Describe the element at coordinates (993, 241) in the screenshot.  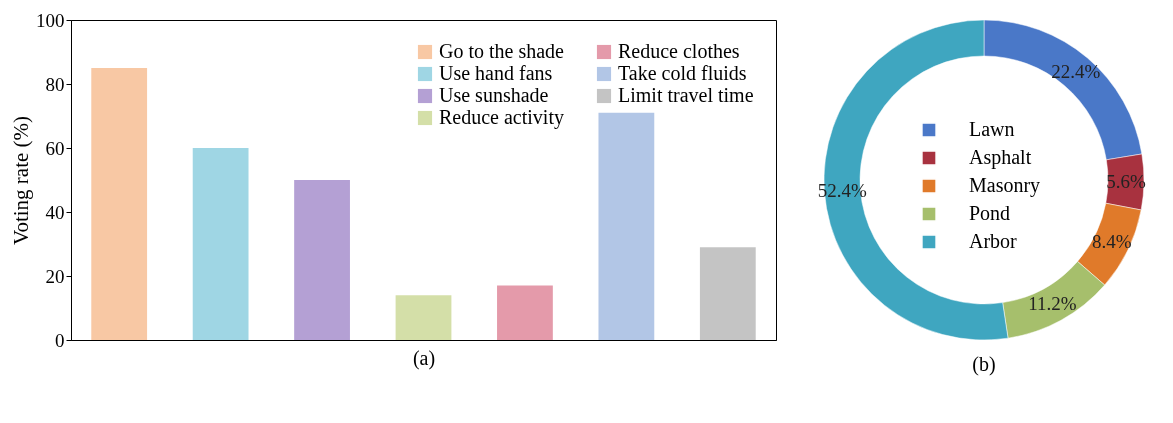
I see `legend-label: Arbor` at that location.